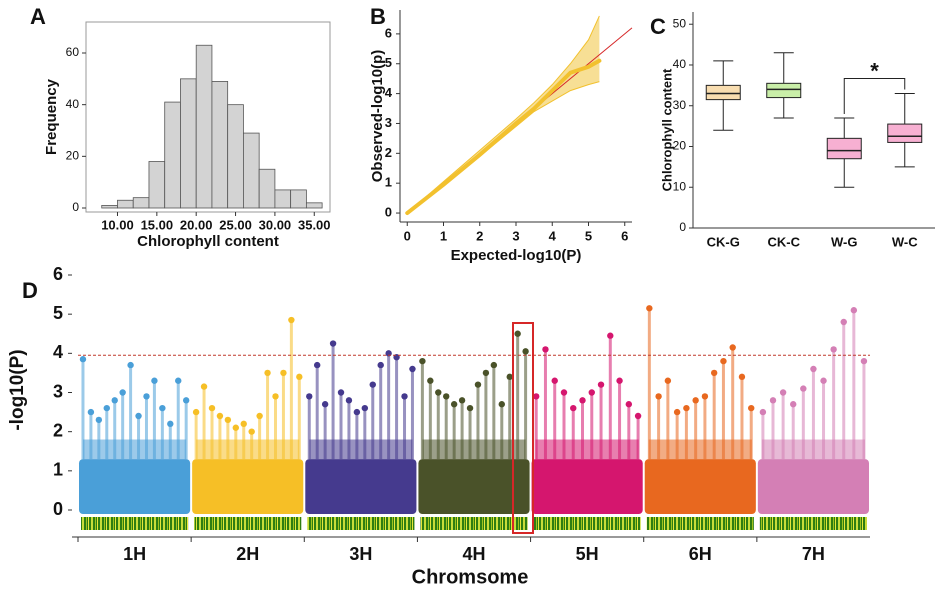 This screenshot has height=594, width=950. I want to click on x-tick-label: 30.00, so click(275, 224).